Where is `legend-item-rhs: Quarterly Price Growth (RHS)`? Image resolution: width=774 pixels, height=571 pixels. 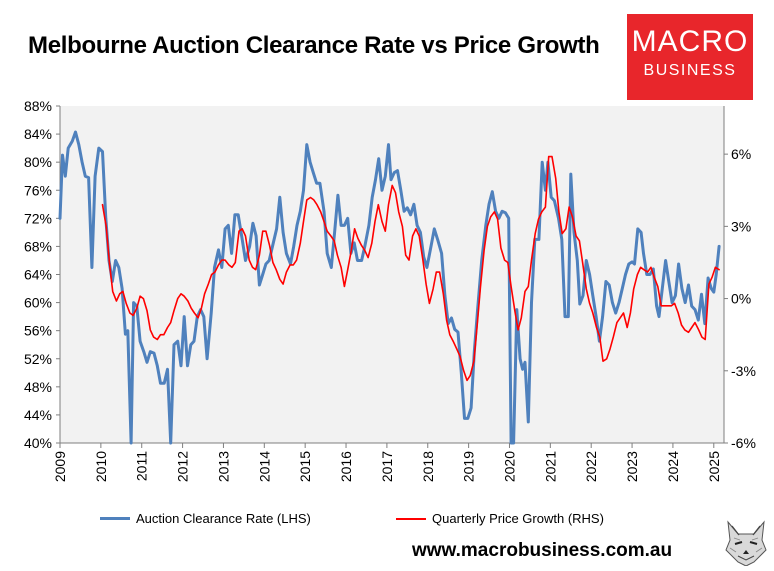
legend-item-rhs: Quarterly Price Growth (RHS) is located at coordinates (500, 518).